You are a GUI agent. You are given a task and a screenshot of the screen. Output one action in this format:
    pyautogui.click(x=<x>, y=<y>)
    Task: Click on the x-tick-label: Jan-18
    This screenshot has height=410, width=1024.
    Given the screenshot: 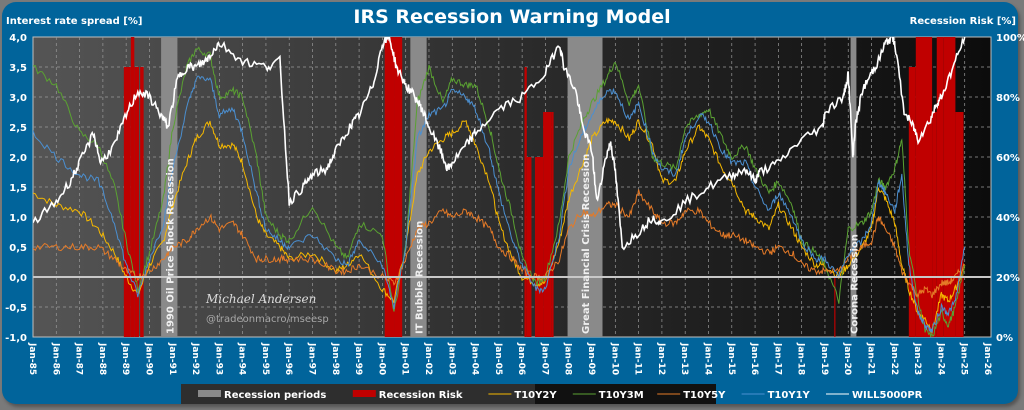 What is the action you would take?
    pyautogui.click(x=801, y=358)
    